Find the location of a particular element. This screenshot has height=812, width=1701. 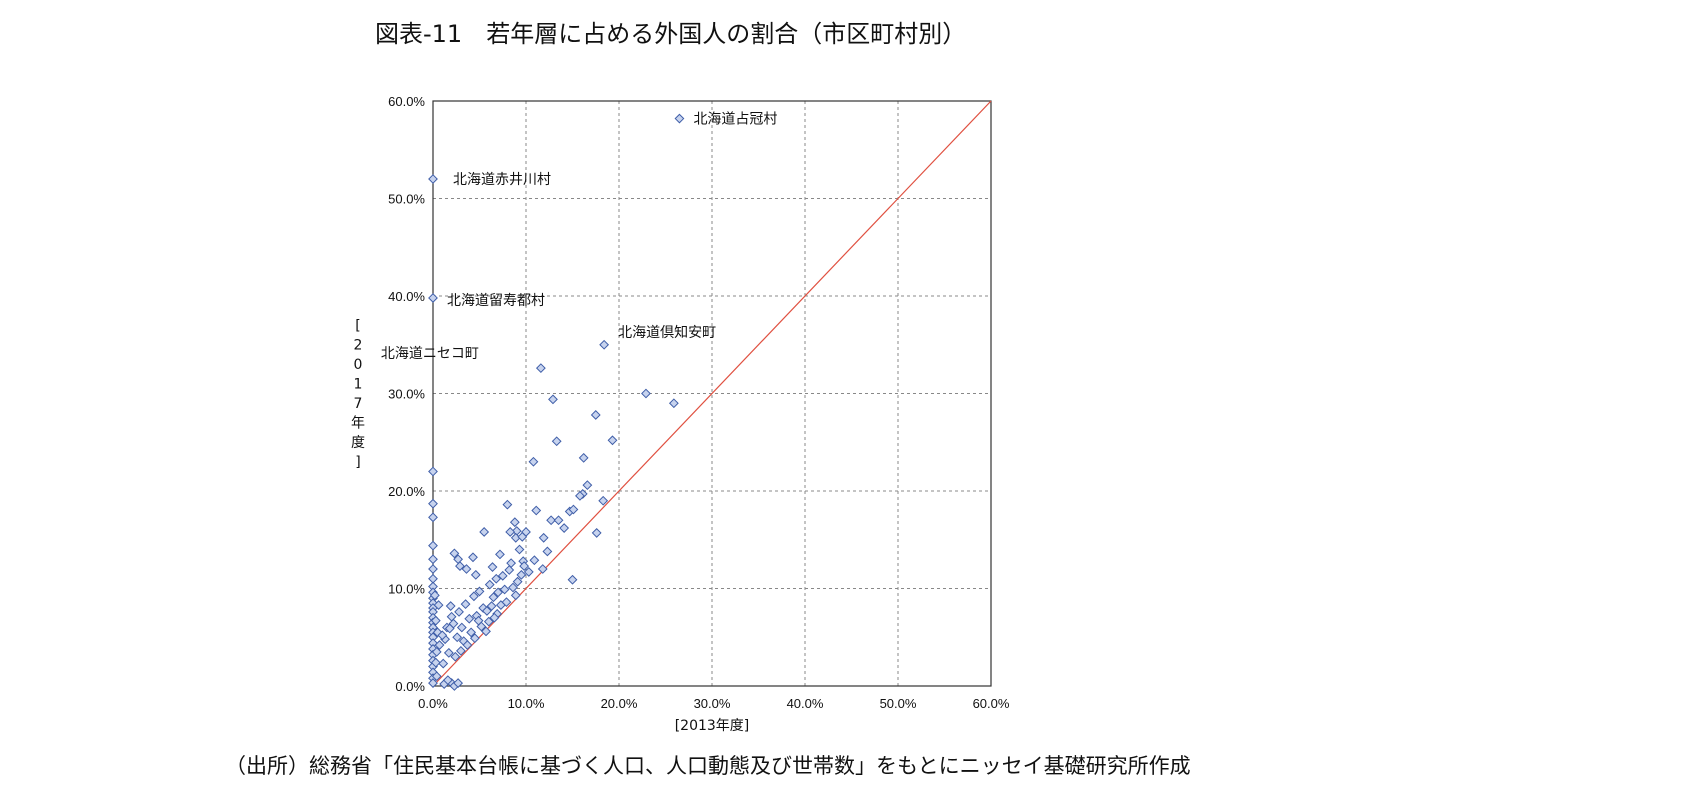

y-tick-label: 20.0% is located at coordinates (406, 491).